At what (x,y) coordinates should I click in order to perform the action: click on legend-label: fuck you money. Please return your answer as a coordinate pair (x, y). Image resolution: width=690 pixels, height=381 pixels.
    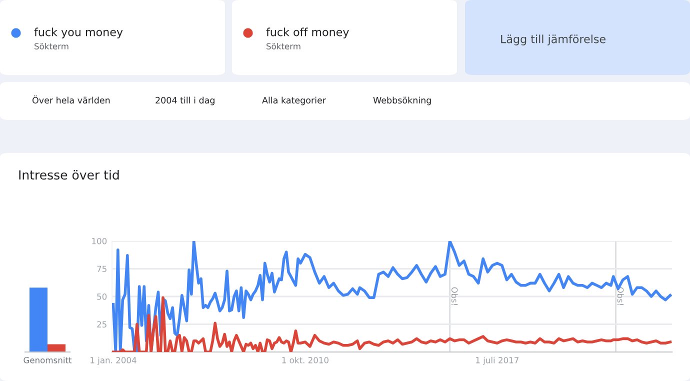
    Looking at the image, I should click on (78, 33).